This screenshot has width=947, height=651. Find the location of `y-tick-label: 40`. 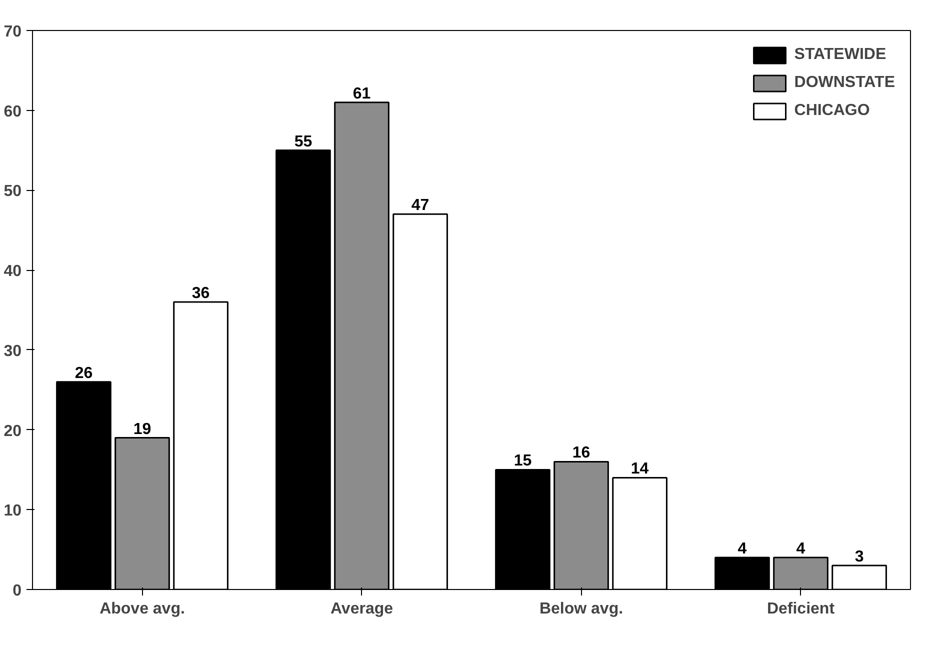

y-tick-label: 40 is located at coordinates (13, 271).